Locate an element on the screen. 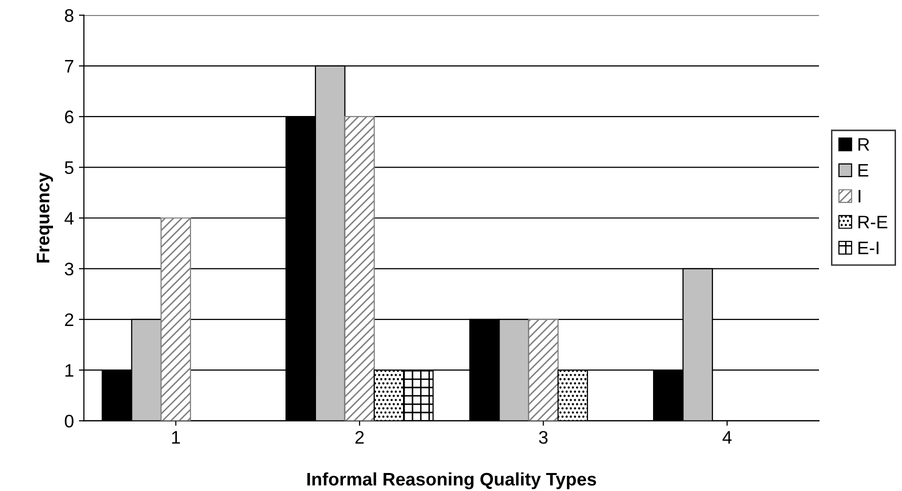 The image size is (902, 491). y-tick-label: 8 is located at coordinates (69, 15).